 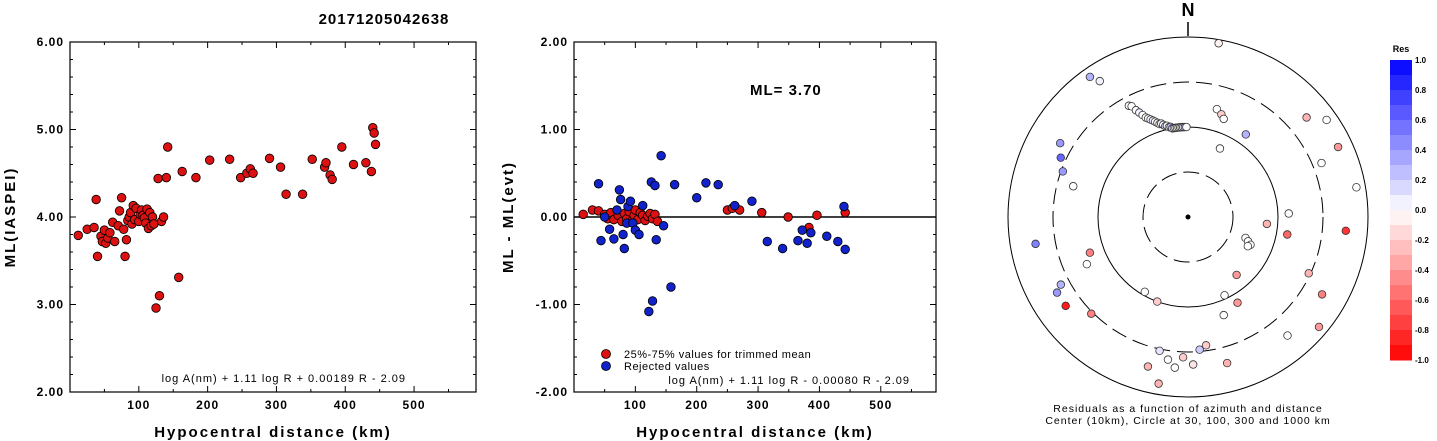 I want to click on x-tick-label: 500, so click(x=414, y=405).